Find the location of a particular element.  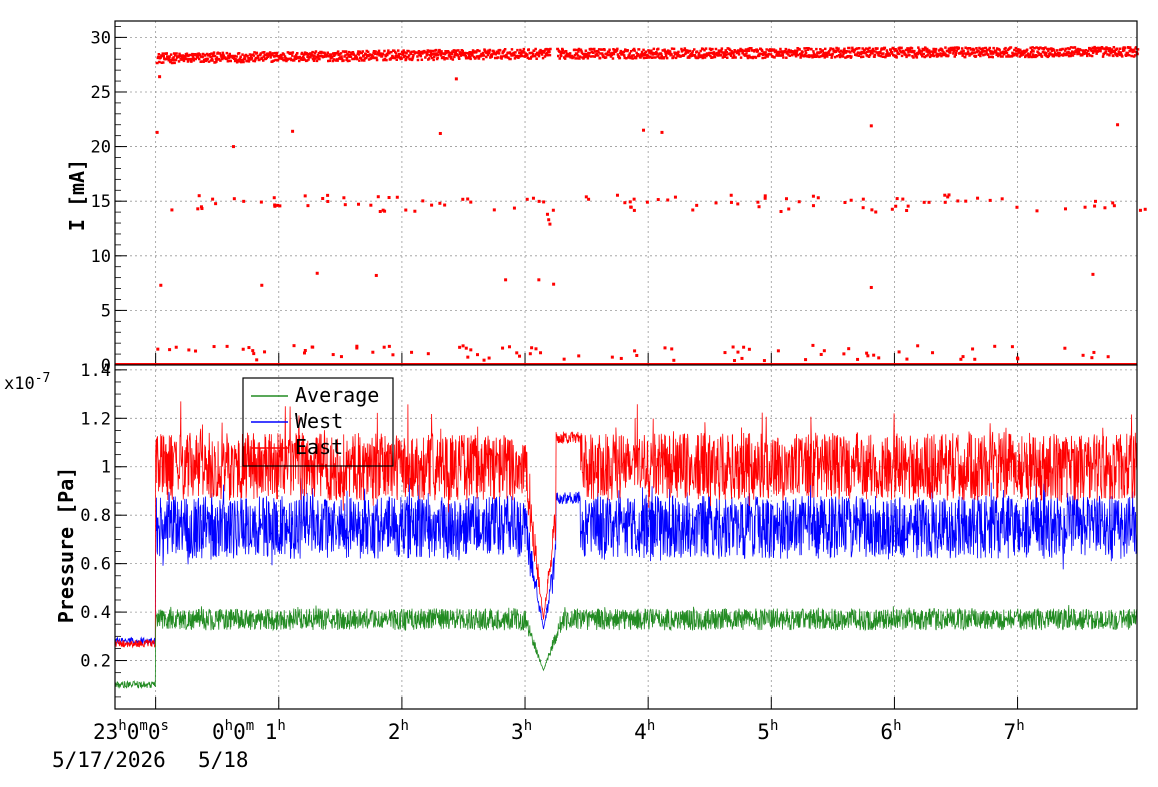

pressure-ytick-label-4: 1 is located at coordinates (106, 468).